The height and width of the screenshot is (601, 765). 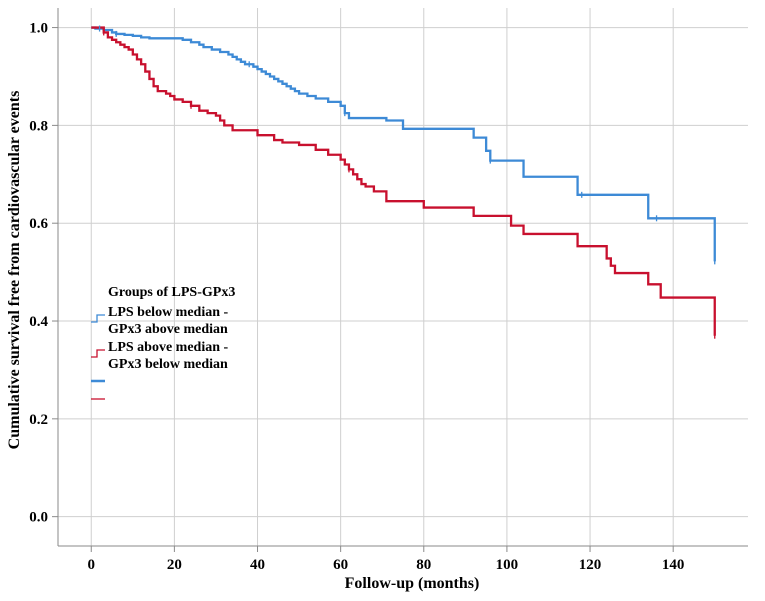 What do you see at coordinates (673, 565) in the screenshot?
I see `x-tick-label-7: 140` at bounding box center [673, 565].